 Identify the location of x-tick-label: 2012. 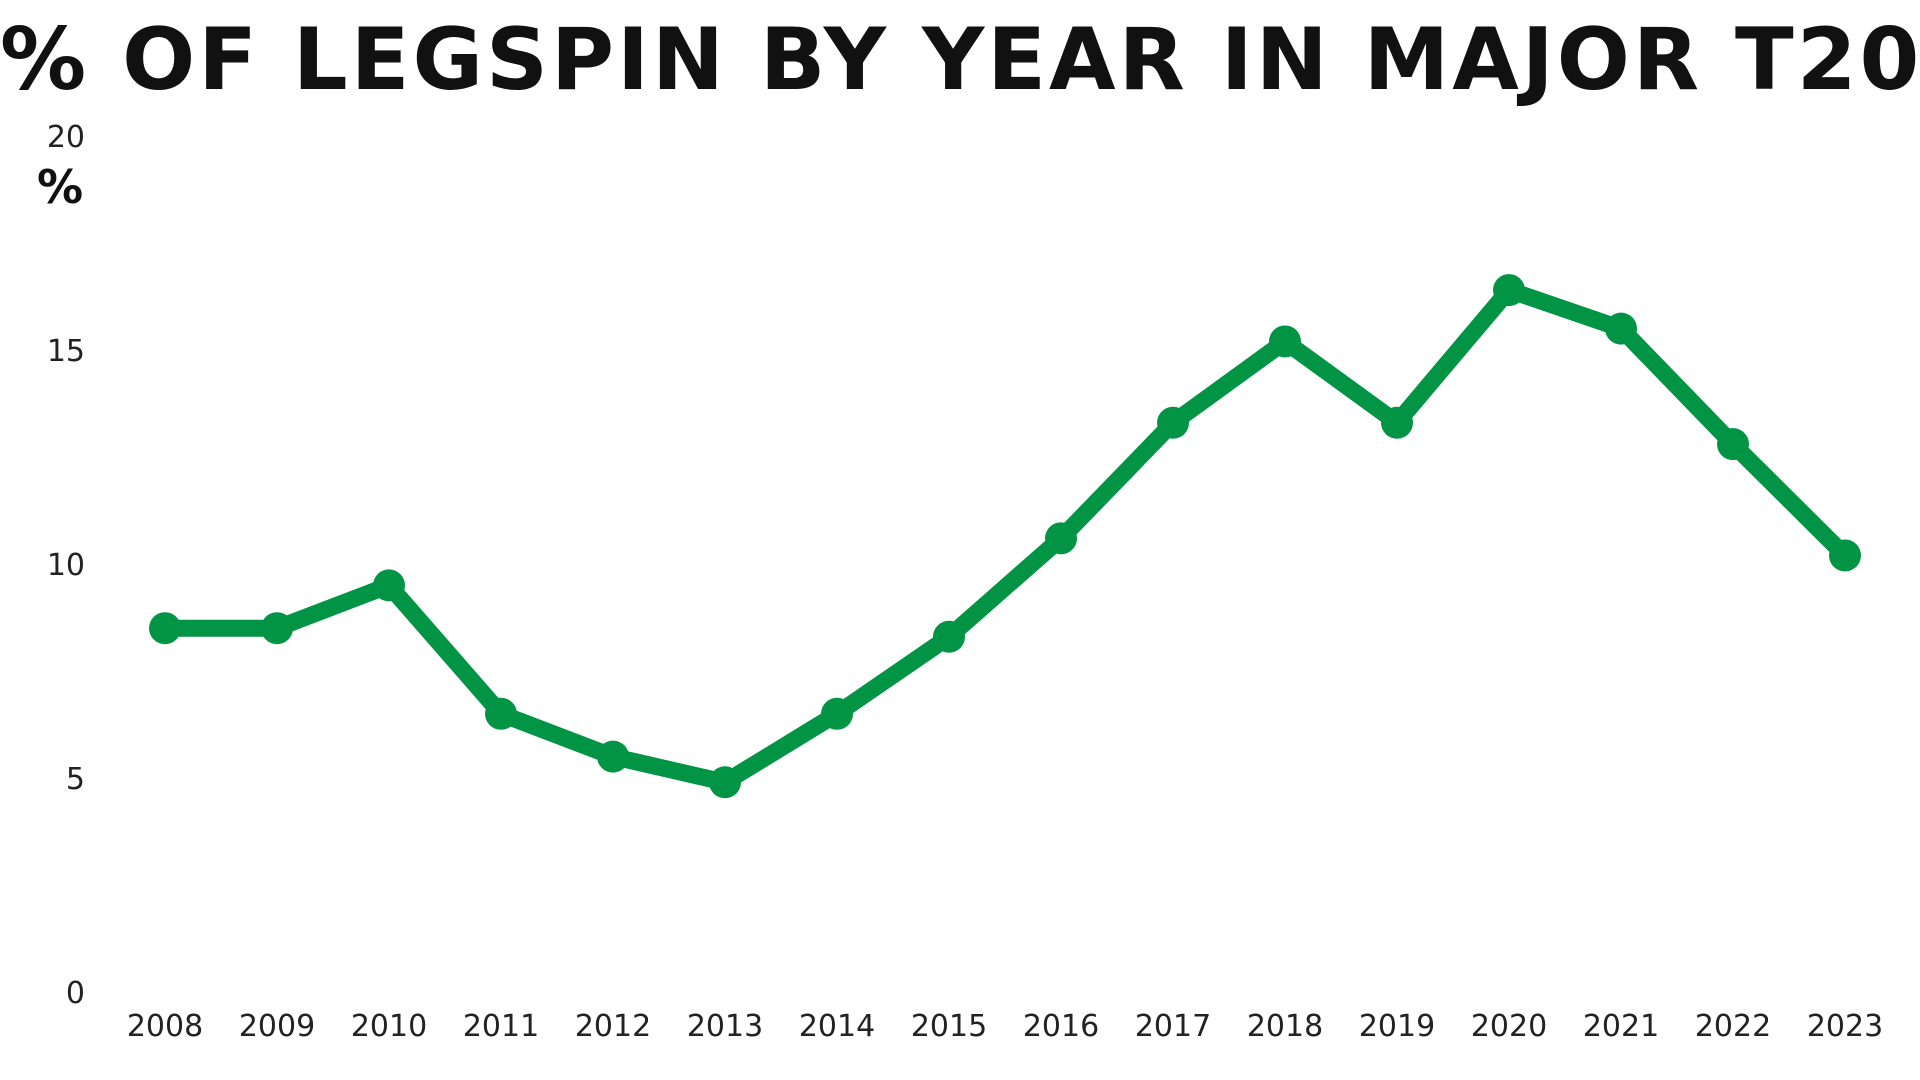
(613, 1026).